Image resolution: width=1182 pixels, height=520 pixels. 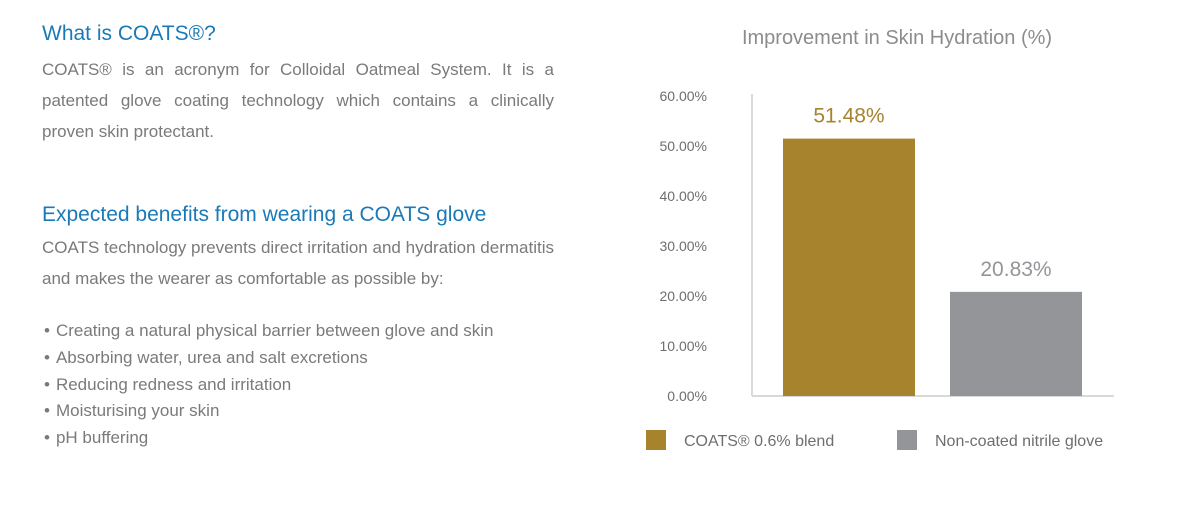 I want to click on benefit-item: Reducing redness and irritation, so click(x=268, y=385).